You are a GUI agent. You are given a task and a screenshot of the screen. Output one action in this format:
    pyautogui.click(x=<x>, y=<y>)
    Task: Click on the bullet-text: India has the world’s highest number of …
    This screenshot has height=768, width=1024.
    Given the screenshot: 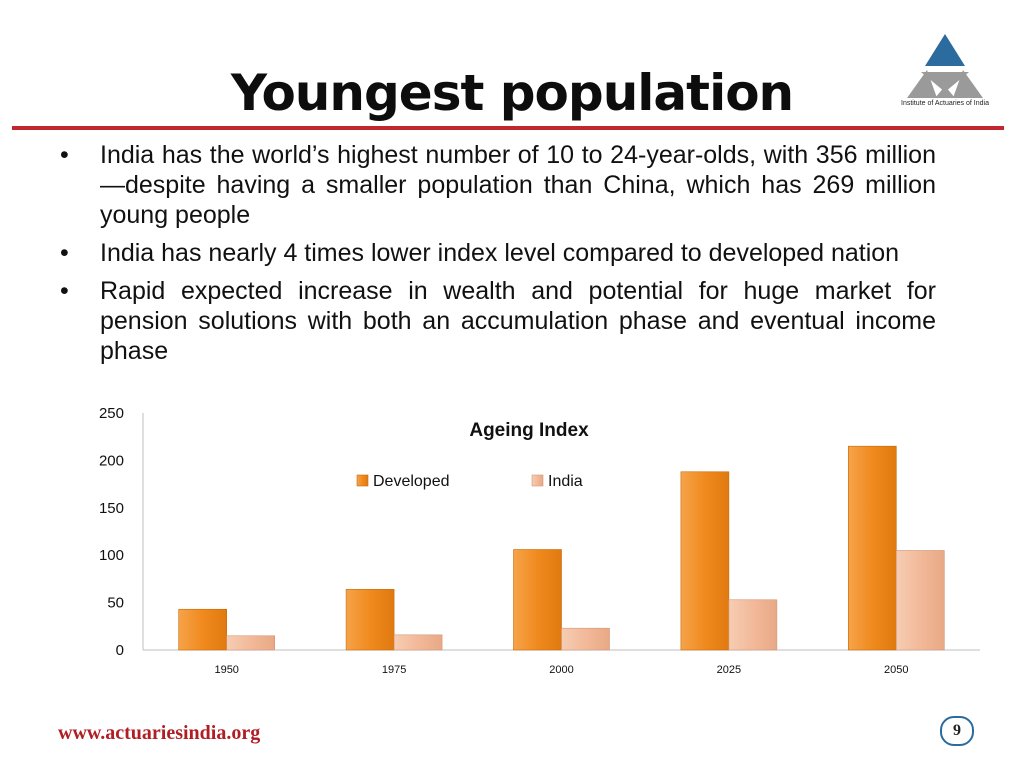 What is the action you would take?
    pyautogui.click(x=518, y=185)
    